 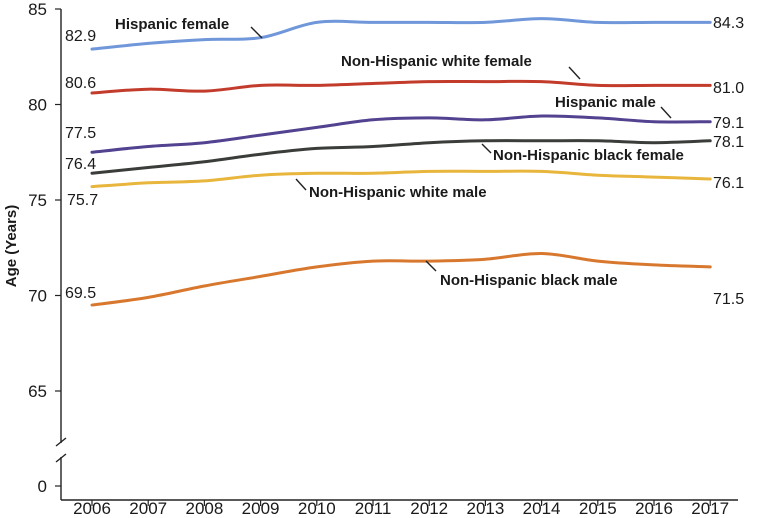 I want to click on series-line-nh-white-female, so click(x=401, y=87).